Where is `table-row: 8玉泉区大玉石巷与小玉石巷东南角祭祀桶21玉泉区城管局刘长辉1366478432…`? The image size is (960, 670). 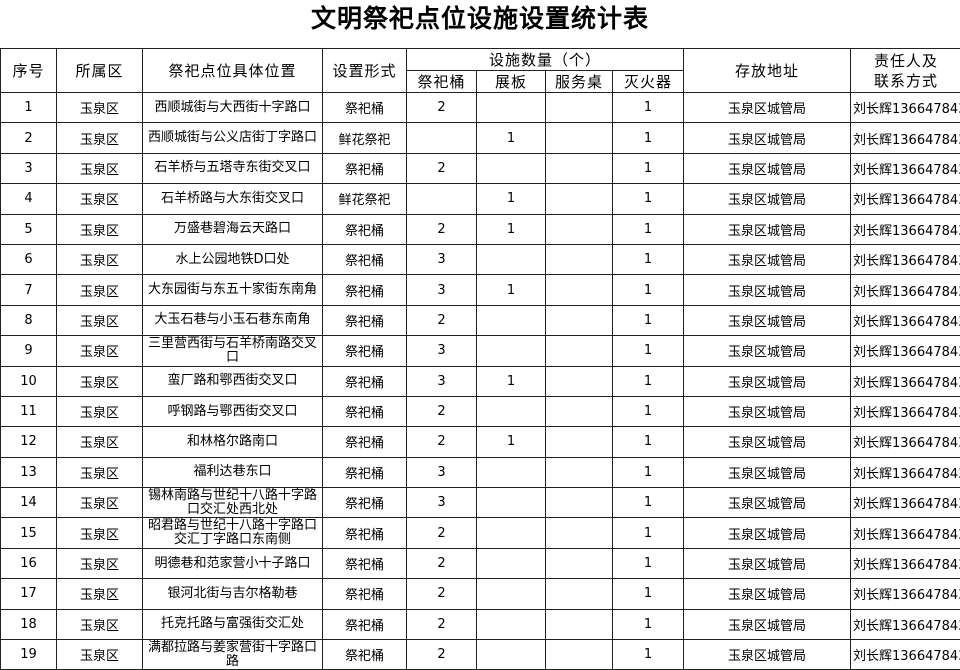 table-row: 8玉泉区大玉石巷与小玉石巷东南角祭祀桶21玉泉区城管局刘长辉1366478432… is located at coordinates (480, 320).